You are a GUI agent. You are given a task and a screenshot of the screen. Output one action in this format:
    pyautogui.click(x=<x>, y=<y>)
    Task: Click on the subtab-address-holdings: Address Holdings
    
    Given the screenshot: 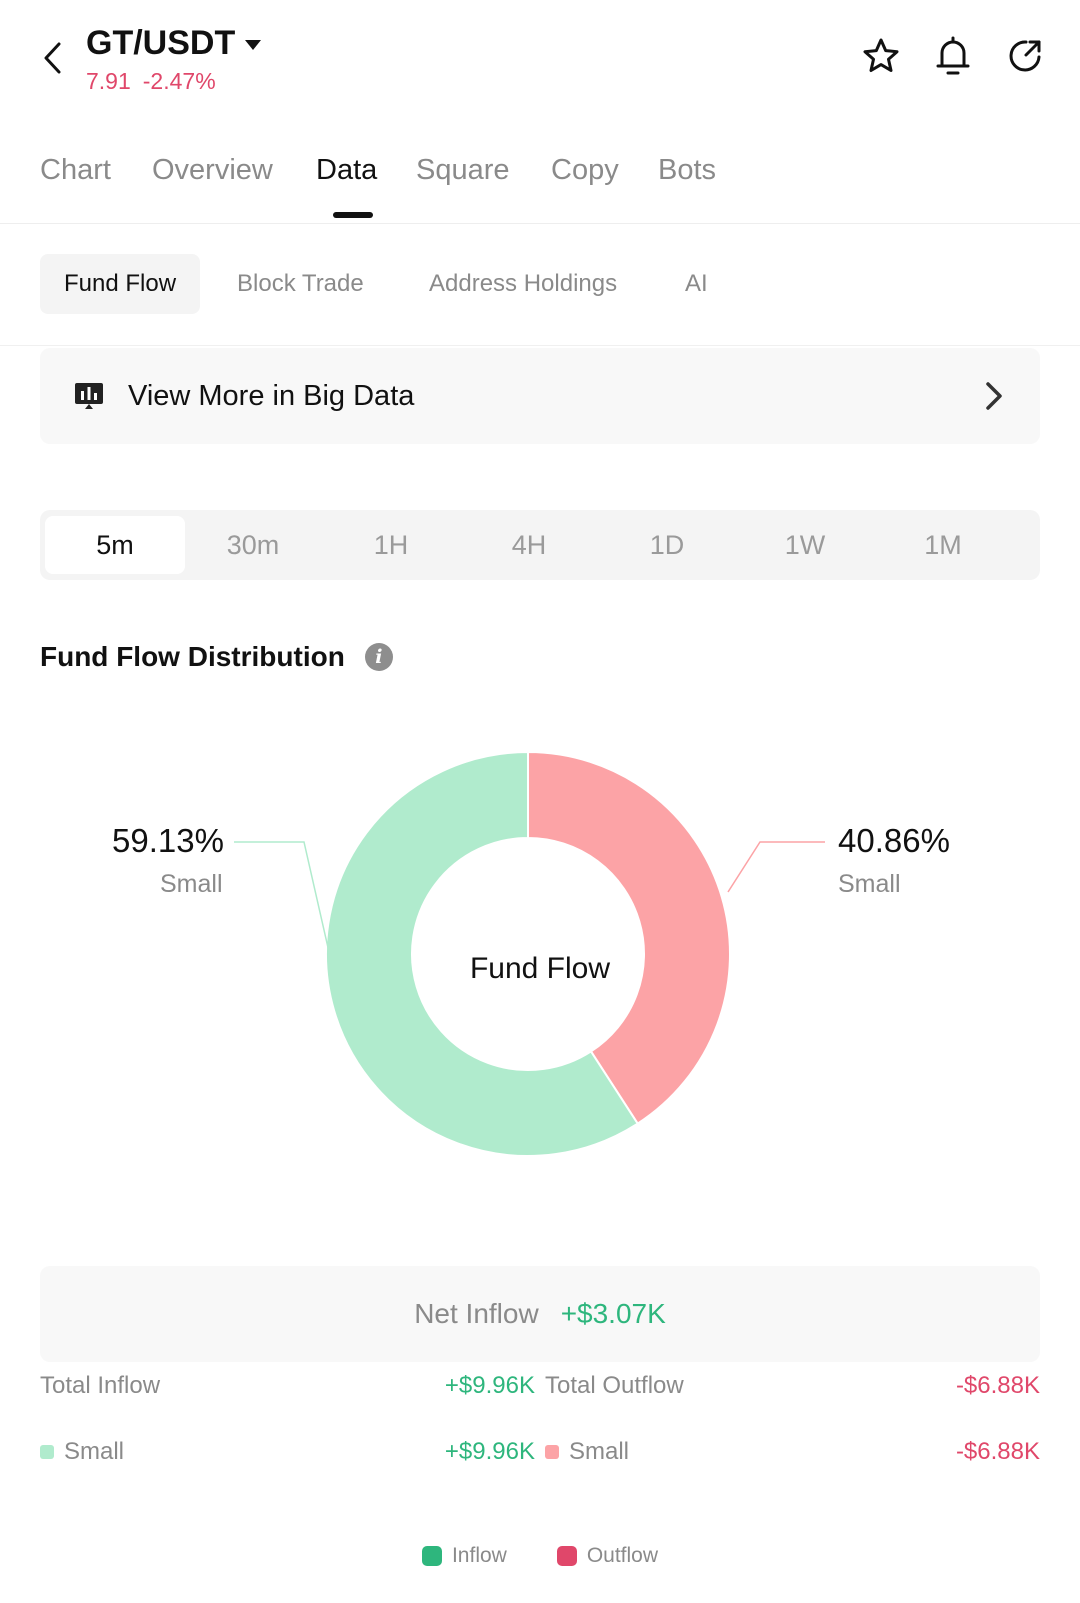 What is the action you would take?
    pyautogui.click(x=523, y=283)
    